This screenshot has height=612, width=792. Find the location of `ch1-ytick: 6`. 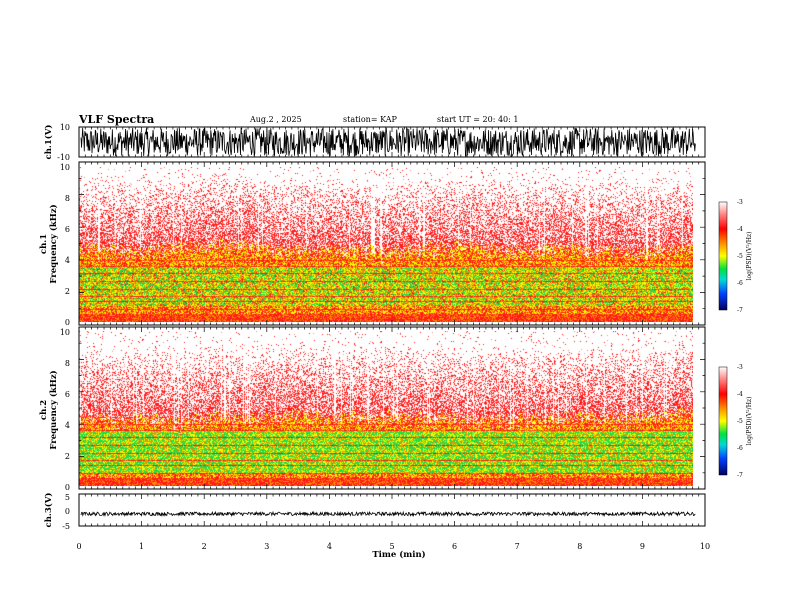

ch1-ytick: 6 is located at coordinates (67, 229).